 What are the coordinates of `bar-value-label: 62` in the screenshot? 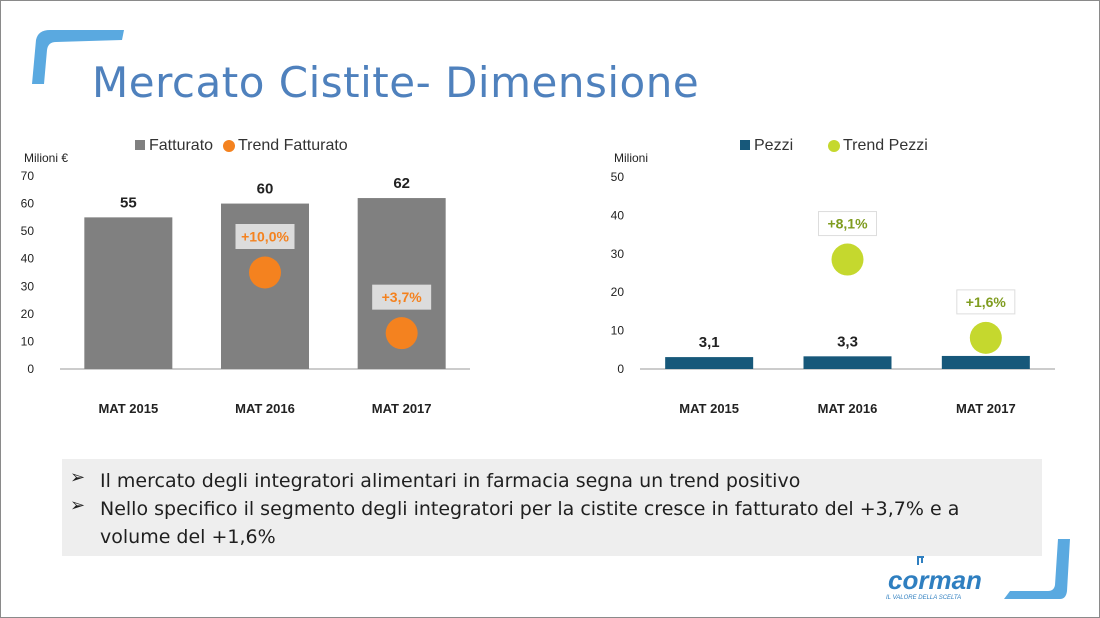 It's located at (401, 183).